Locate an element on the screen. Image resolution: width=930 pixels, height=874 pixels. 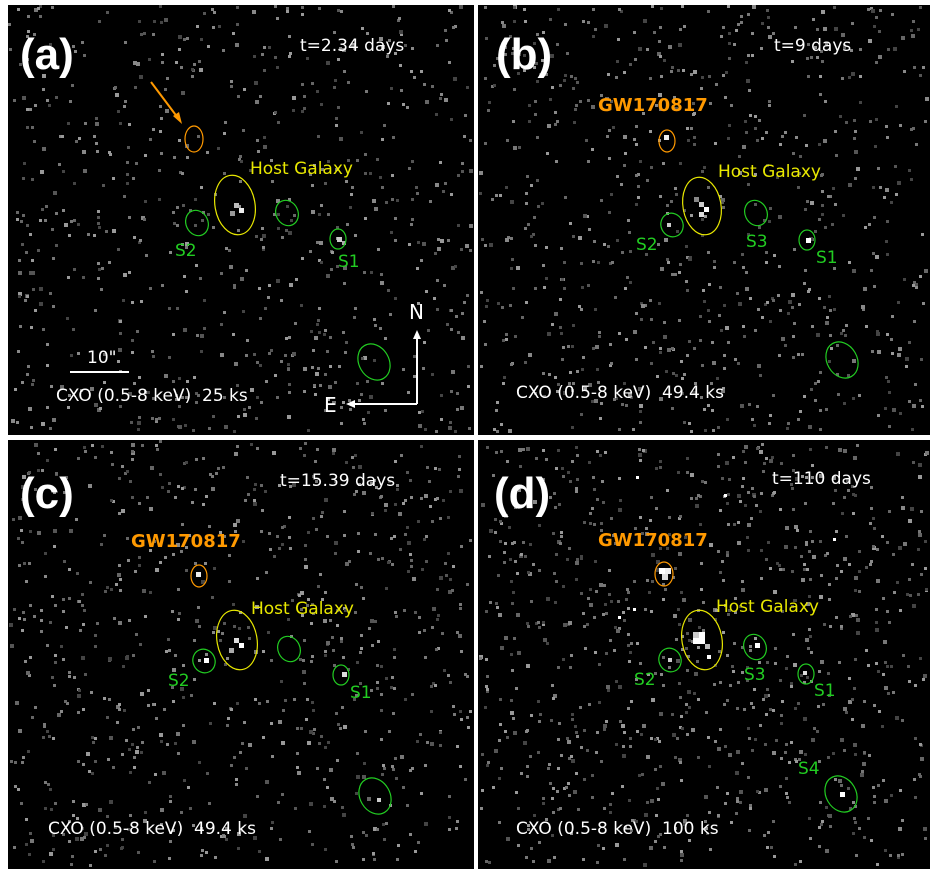
exposure-label: CXO (0.5-8 keV) 100 ks is located at coordinates (617, 829).